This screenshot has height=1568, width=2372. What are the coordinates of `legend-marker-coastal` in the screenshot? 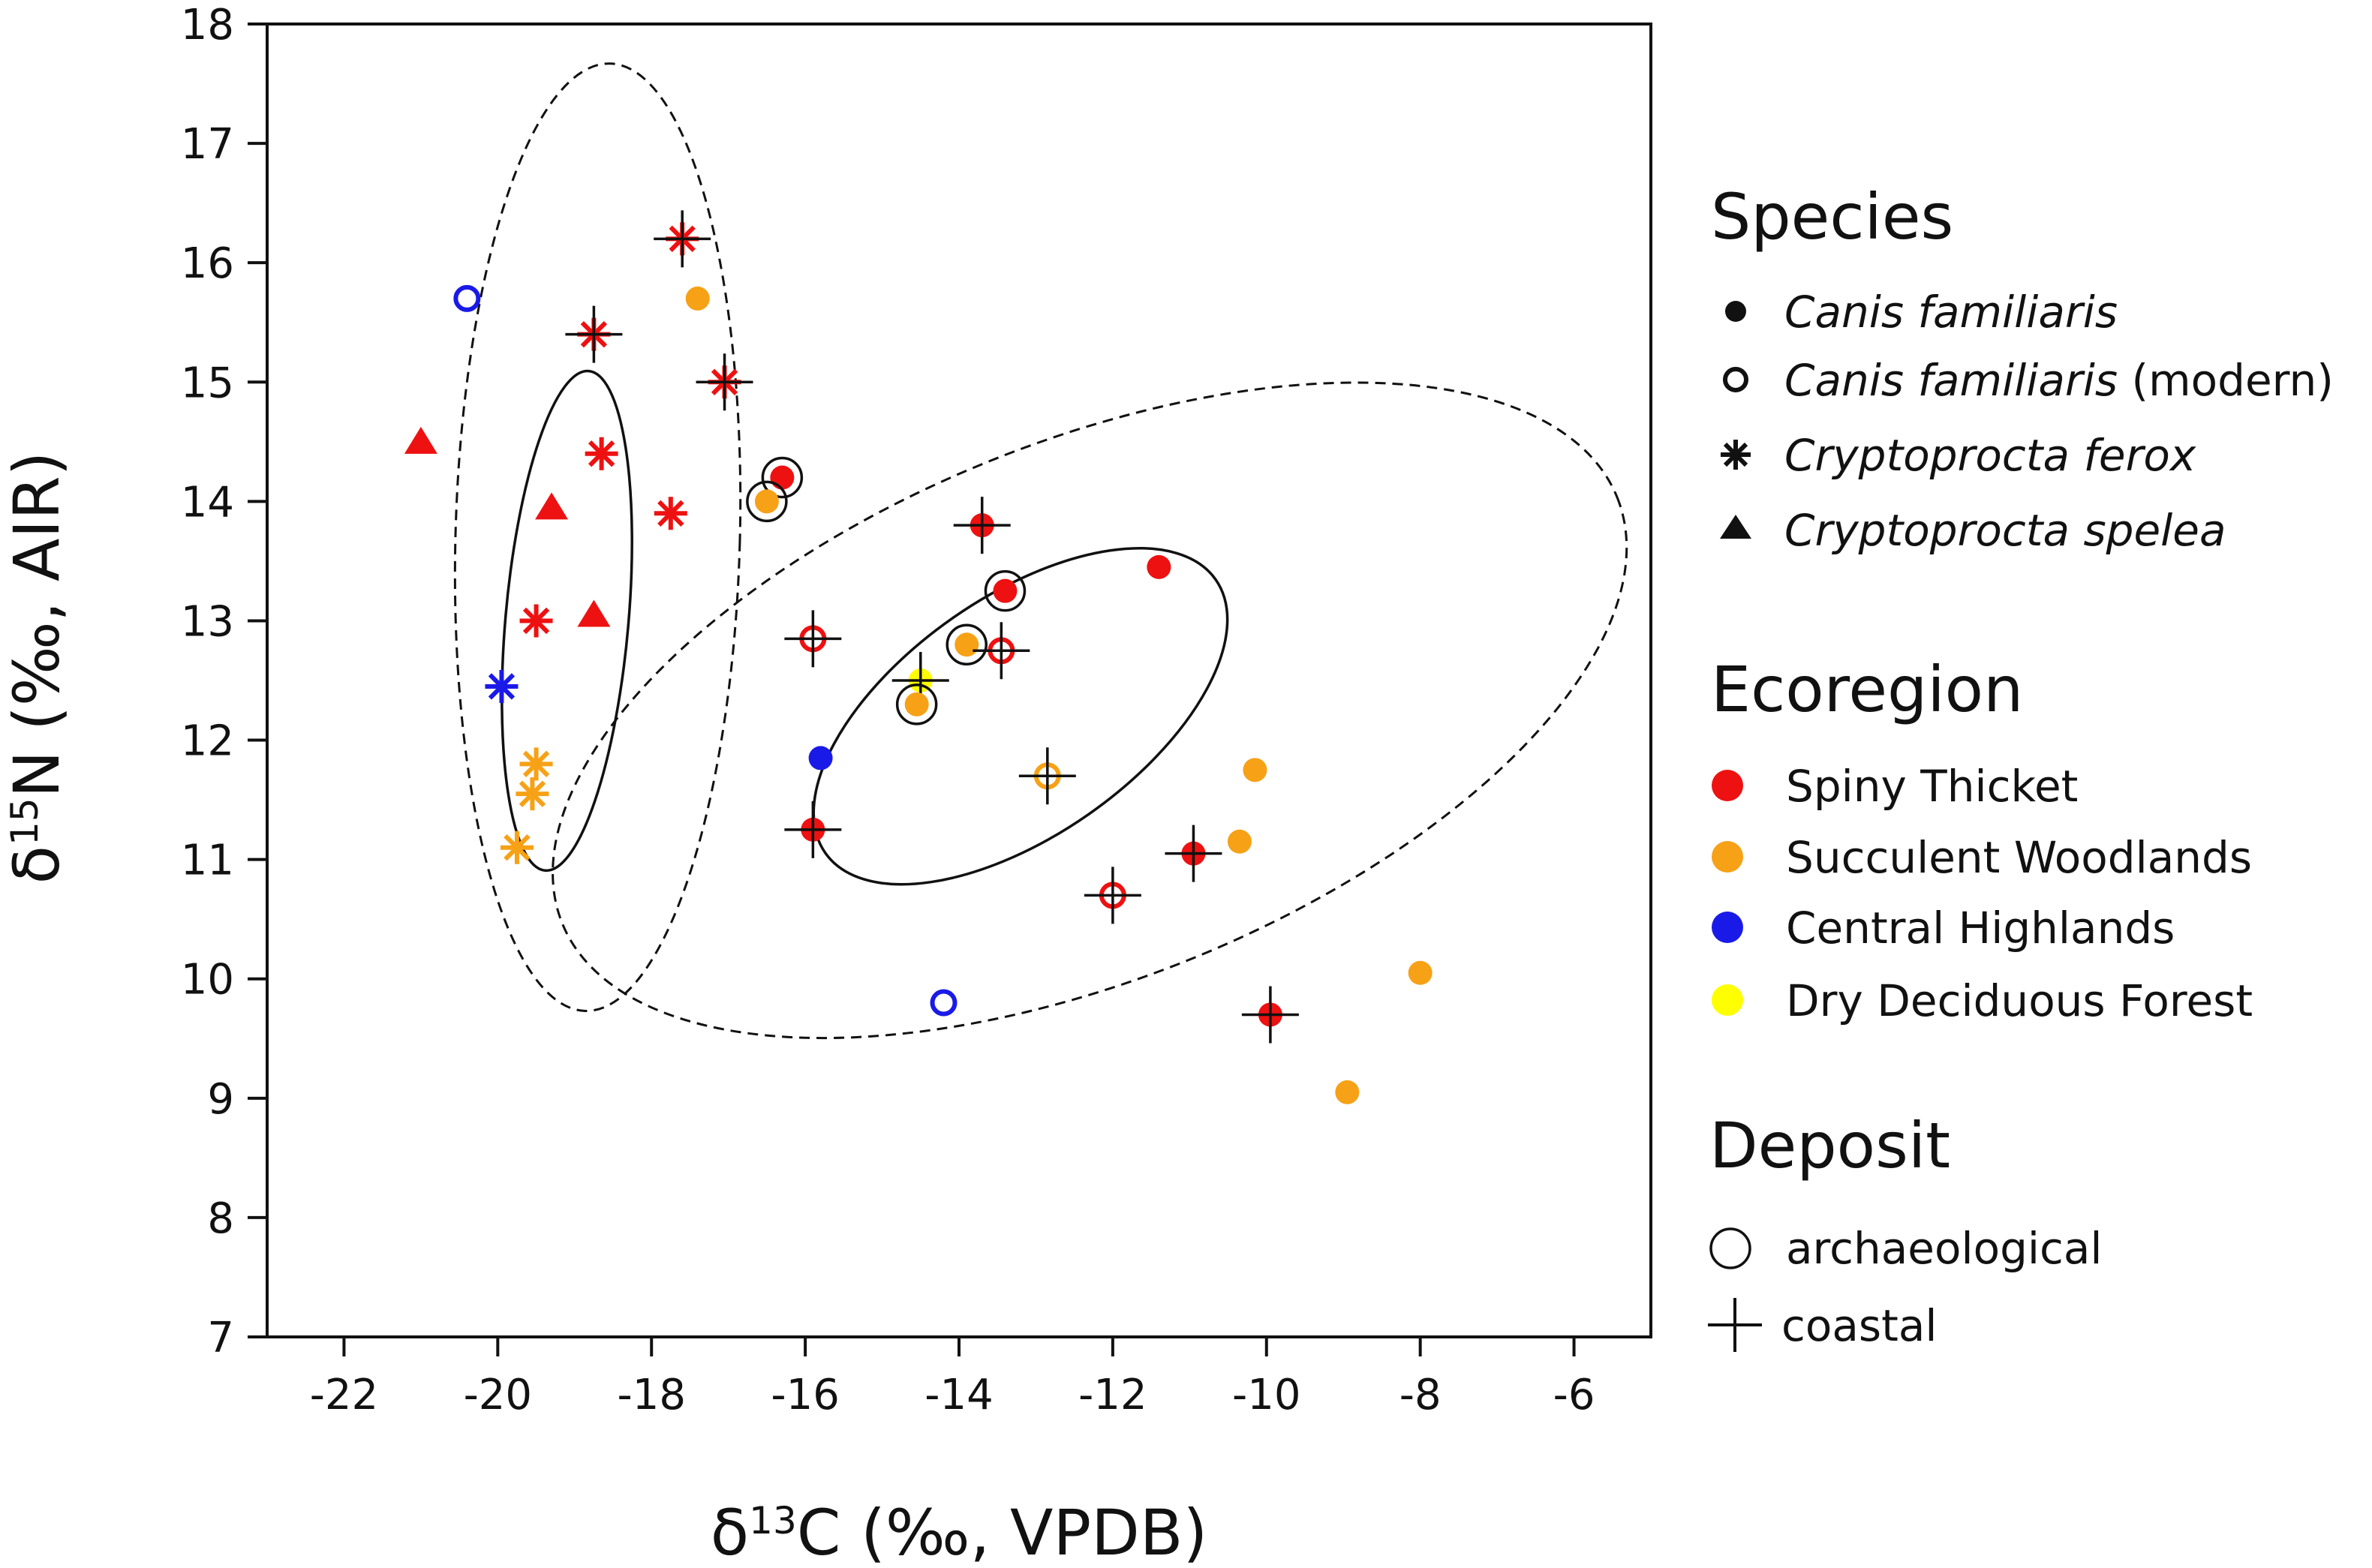 It's located at (1735, 1325).